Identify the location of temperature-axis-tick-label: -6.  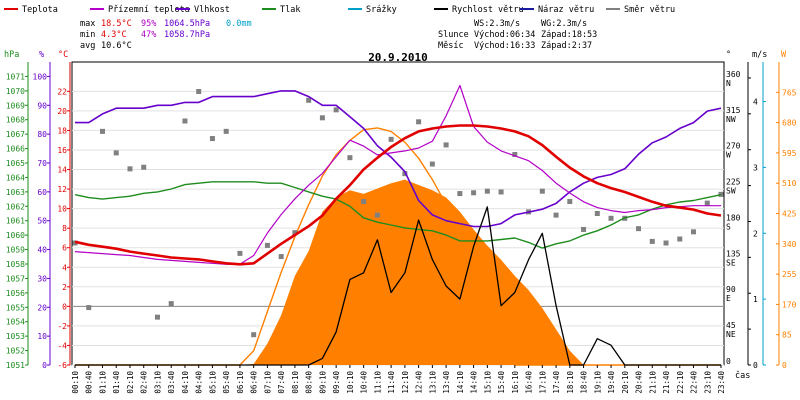
(62, 365).